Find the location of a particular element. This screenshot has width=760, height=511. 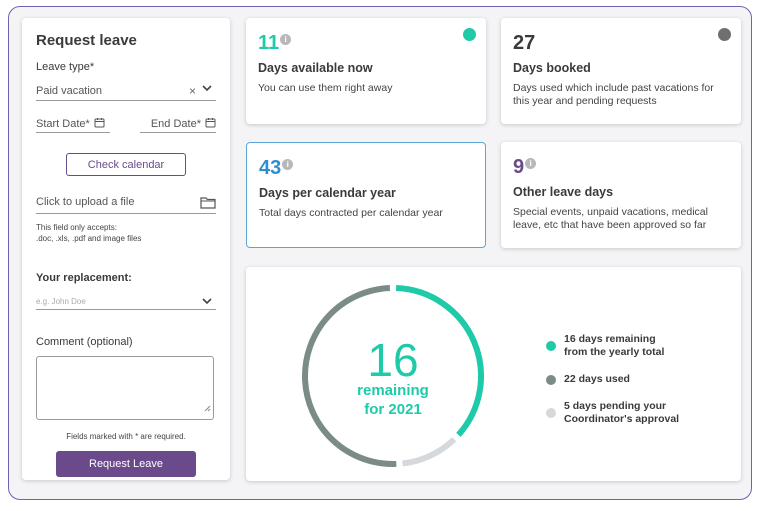

legend-item-used: 22 days used is located at coordinates (612, 379).